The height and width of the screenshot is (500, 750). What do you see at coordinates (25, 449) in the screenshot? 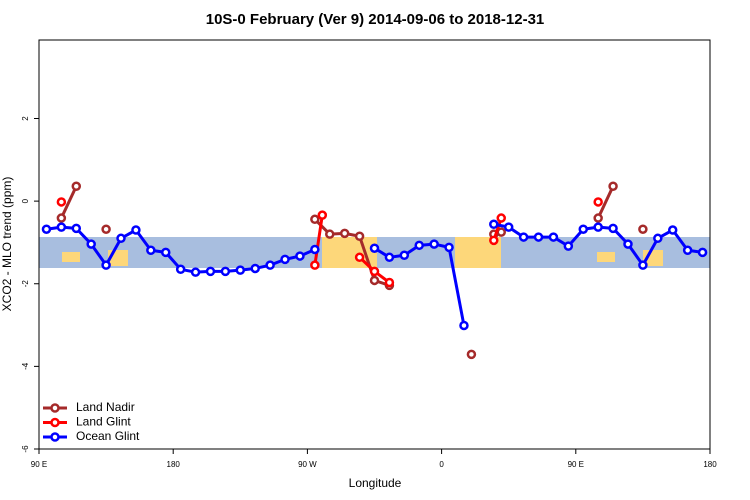
I see `y-tick-label: -6` at bounding box center [25, 449].